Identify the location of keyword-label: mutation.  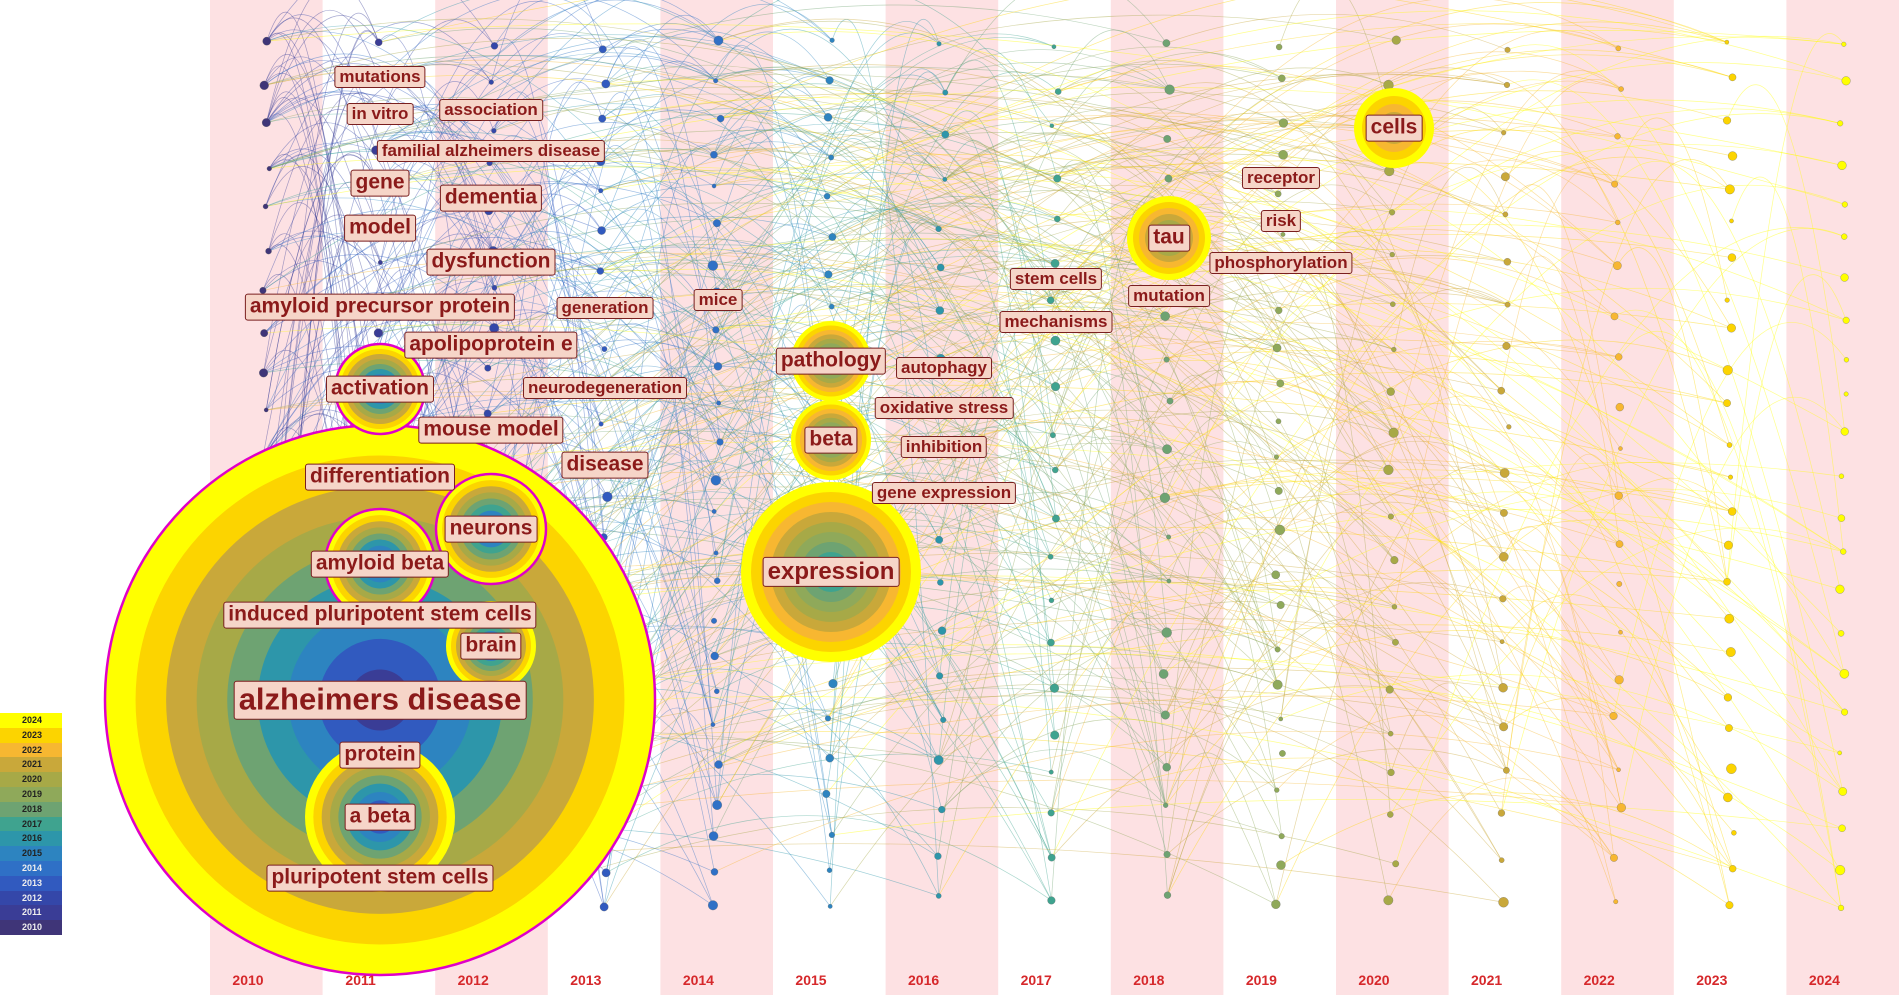
(1169, 296).